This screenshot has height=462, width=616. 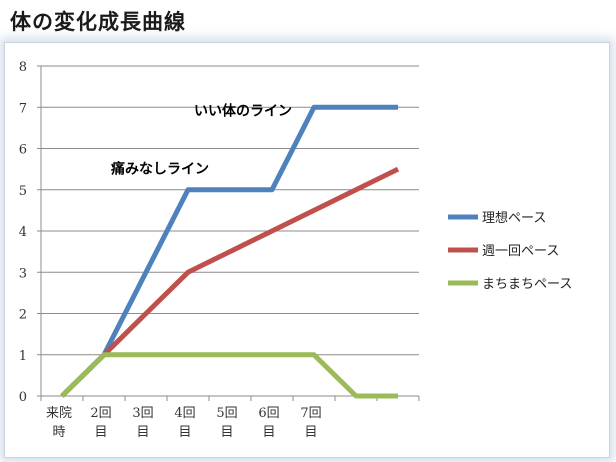 I want to click on page-title: 体の変化成長曲線, so click(x=98, y=22).